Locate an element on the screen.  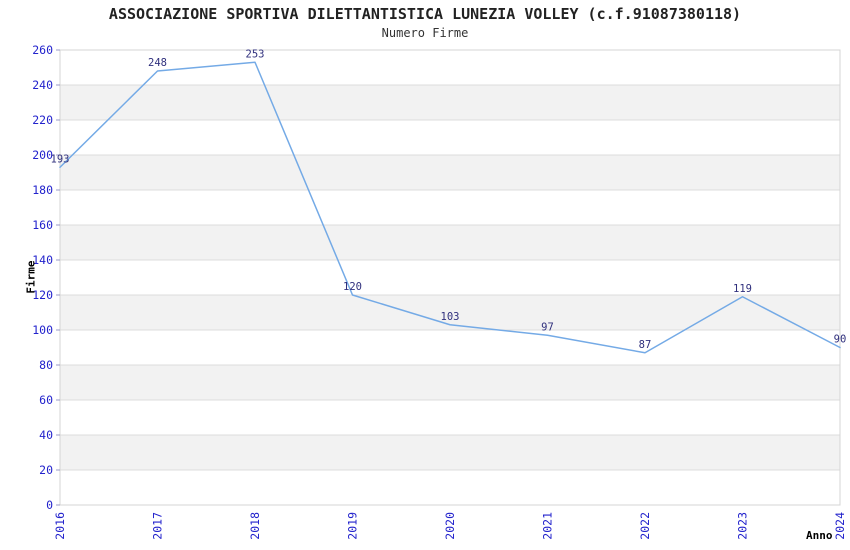
y-tick-label: 140 is located at coordinates (42, 260).